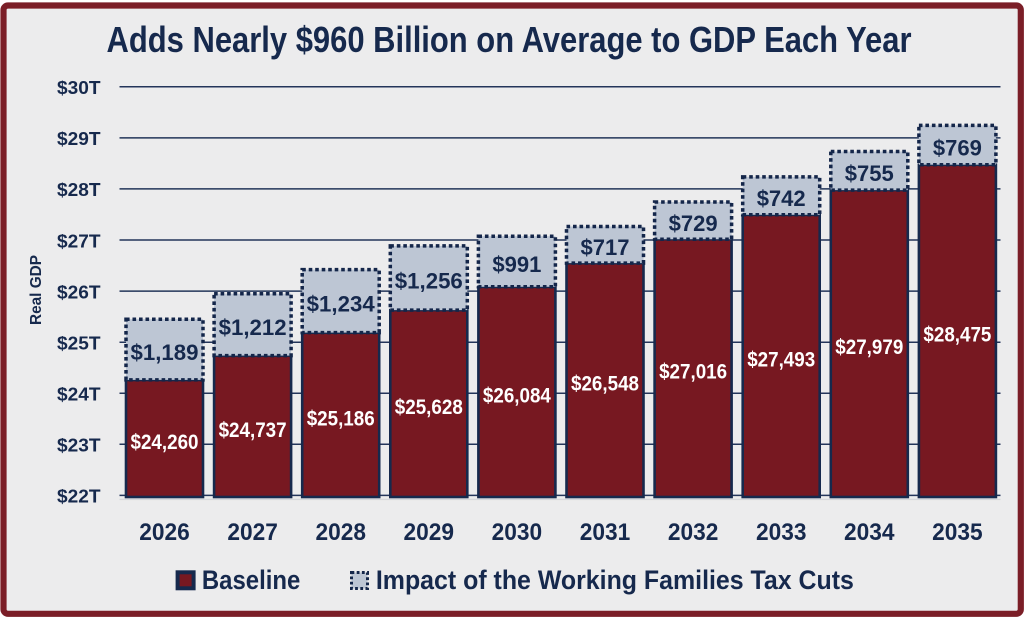  I want to click on svg-text: $25,186, so click(341, 418).